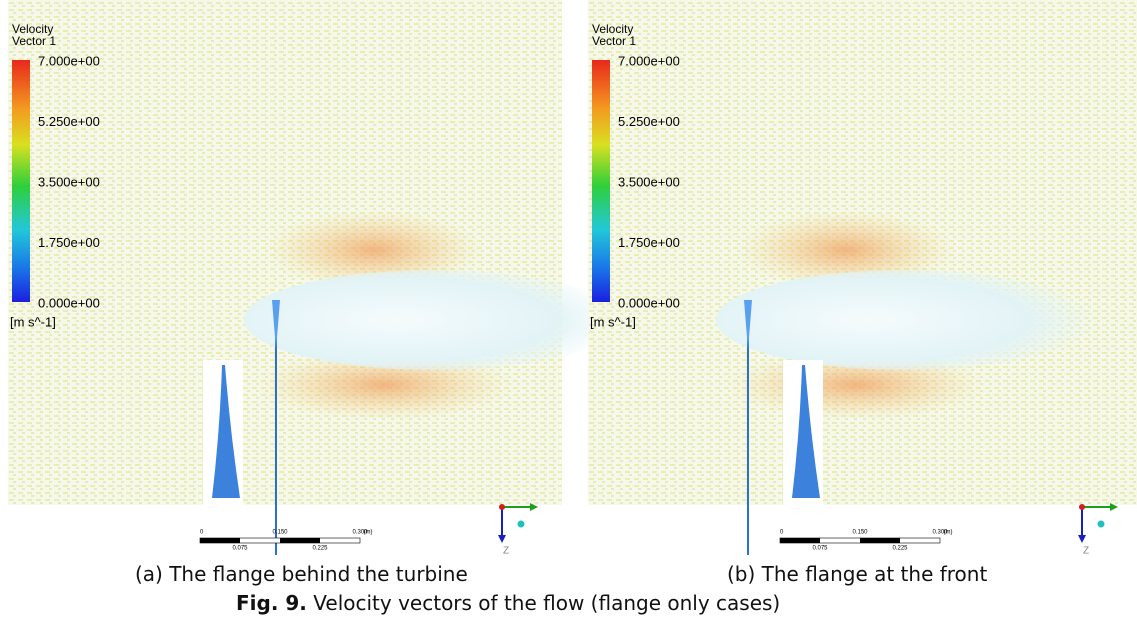 This screenshot has width=1137, height=625. What do you see at coordinates (857, 574) in the screenshot?
I see `panel-caption: (b) The flange at the front` at bounding box center [857, 574].